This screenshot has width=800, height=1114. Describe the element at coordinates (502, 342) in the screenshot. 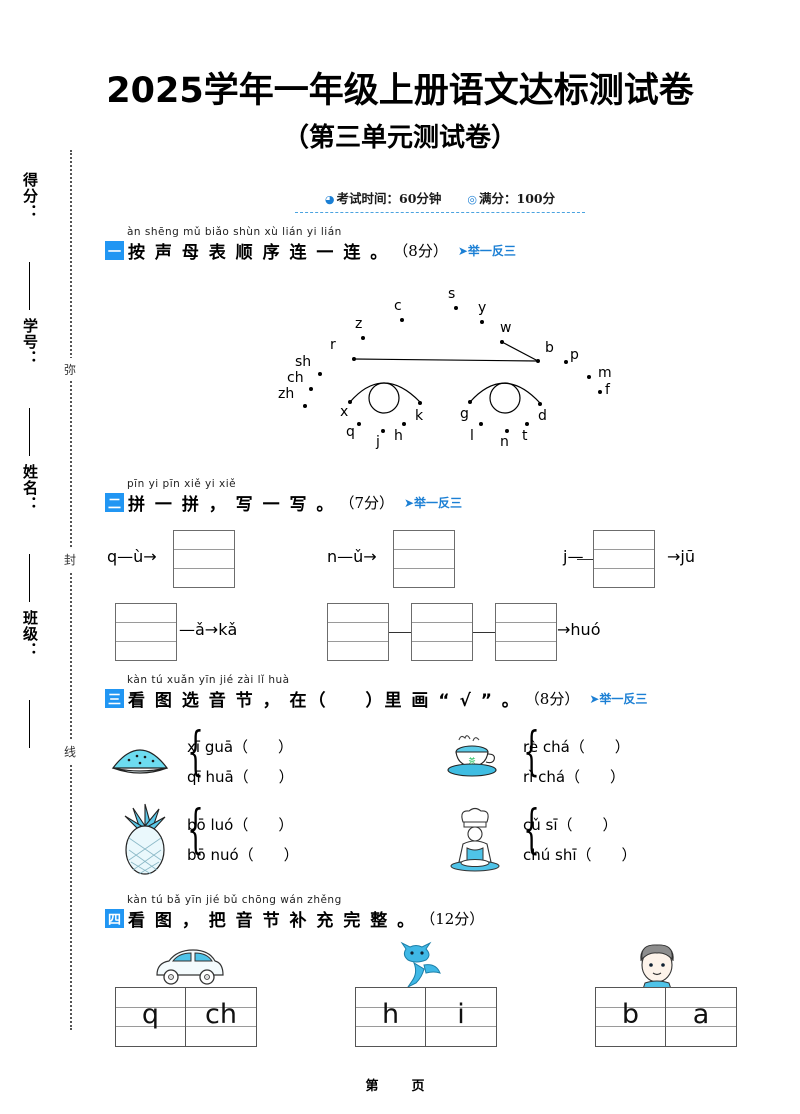

I see `letter-dot-w` at that location.